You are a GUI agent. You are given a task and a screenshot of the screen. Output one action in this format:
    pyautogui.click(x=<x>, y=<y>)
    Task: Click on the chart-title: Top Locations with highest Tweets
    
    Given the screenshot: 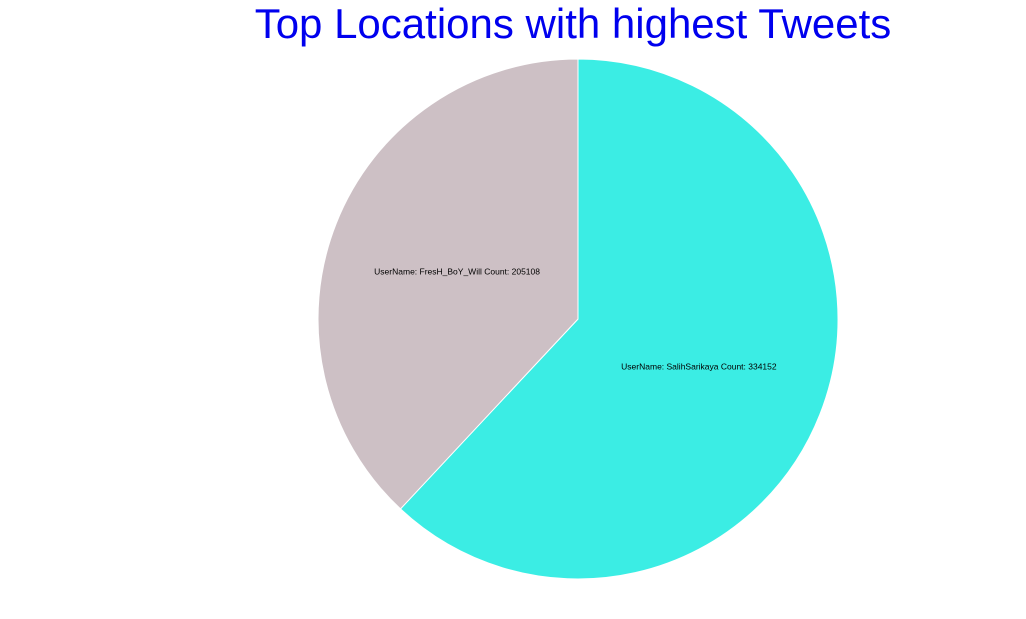 What is the action you would take?
    pyautogui.click(x=573, y=23)
    